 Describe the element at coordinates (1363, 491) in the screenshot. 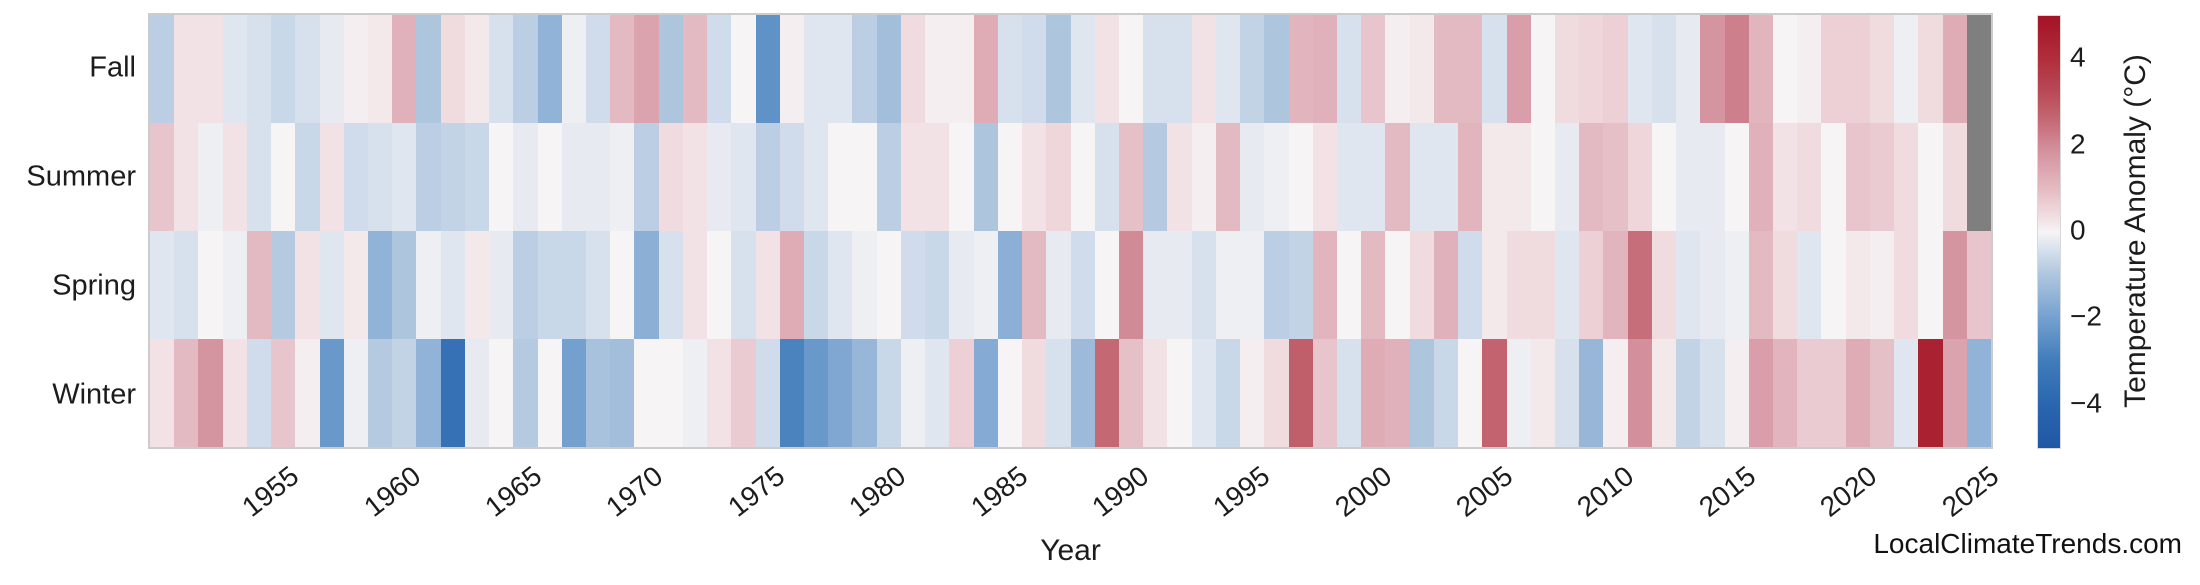

I see `x-tick-2000: 2000` at that location.